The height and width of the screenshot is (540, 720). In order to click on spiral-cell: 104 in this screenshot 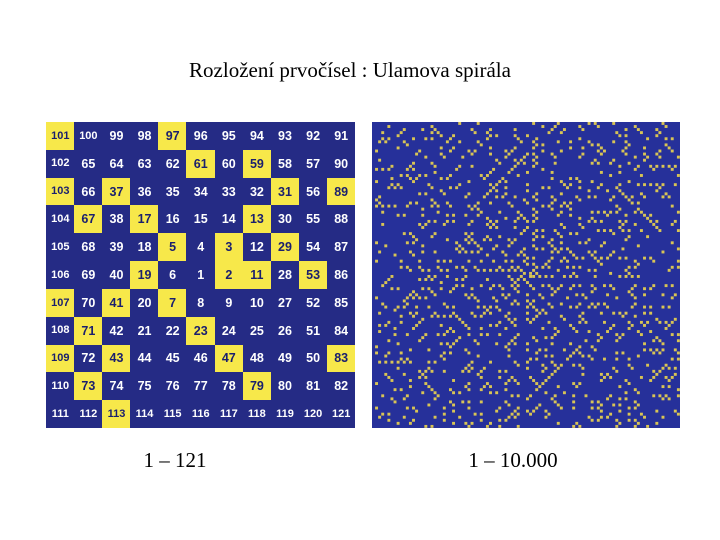, I will do `click(60, 219)`.